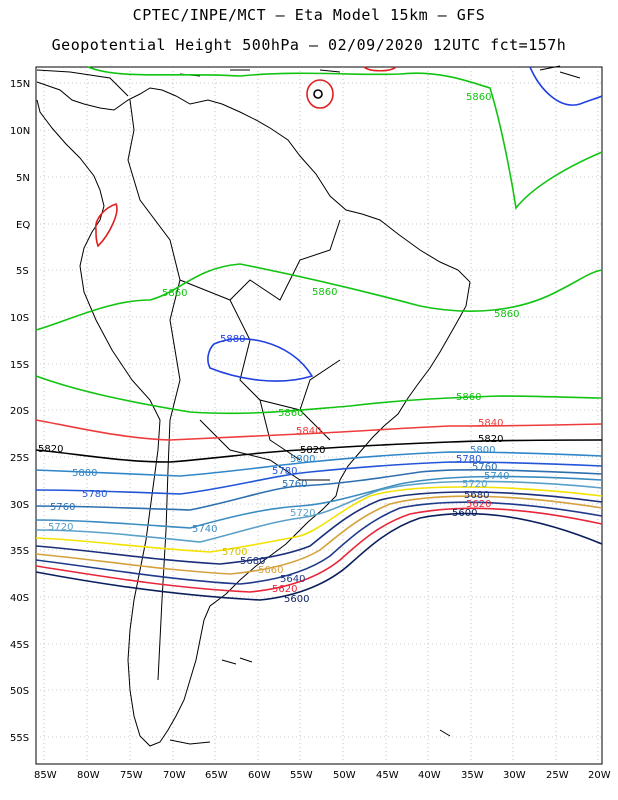  What do you see at coordinates (45, 775) in the screenshot?
I see `lon-tick-label: 85W` at bounding box center [45, 775].